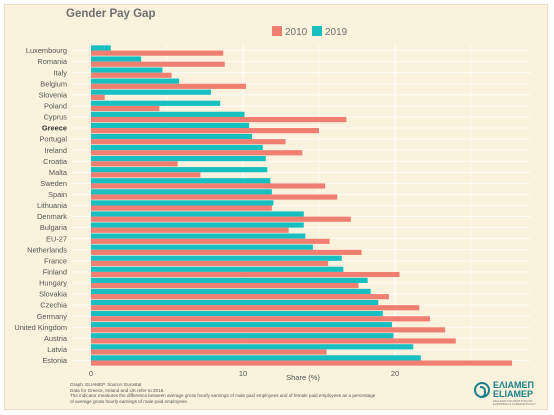 This screenshot has height=415, width=554. I want to click on legend-label-2010: 2010, so click(296, 32).